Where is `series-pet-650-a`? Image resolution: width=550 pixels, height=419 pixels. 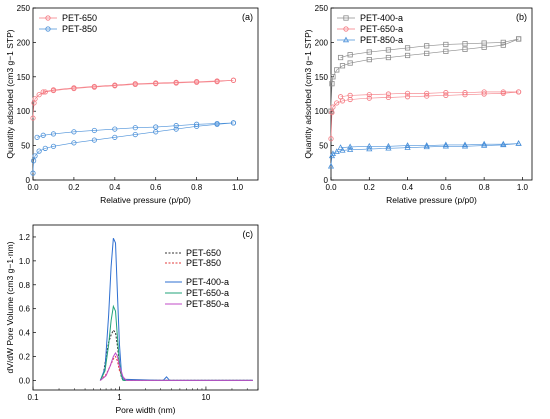
series-pet-650-a is located at coordinates (425, 115).